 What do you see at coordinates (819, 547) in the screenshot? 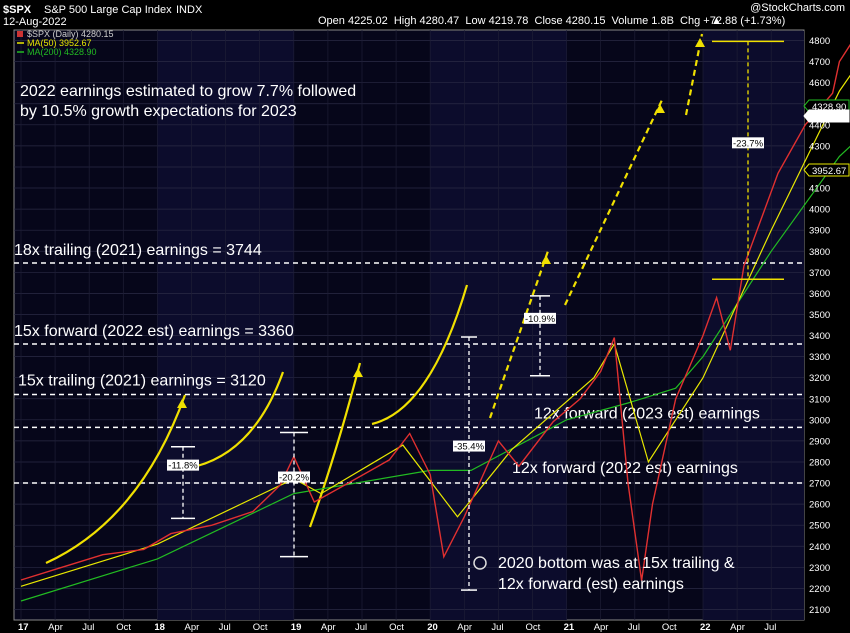
I see `y-tick-label: 2400` at bounding box center [819, 547].